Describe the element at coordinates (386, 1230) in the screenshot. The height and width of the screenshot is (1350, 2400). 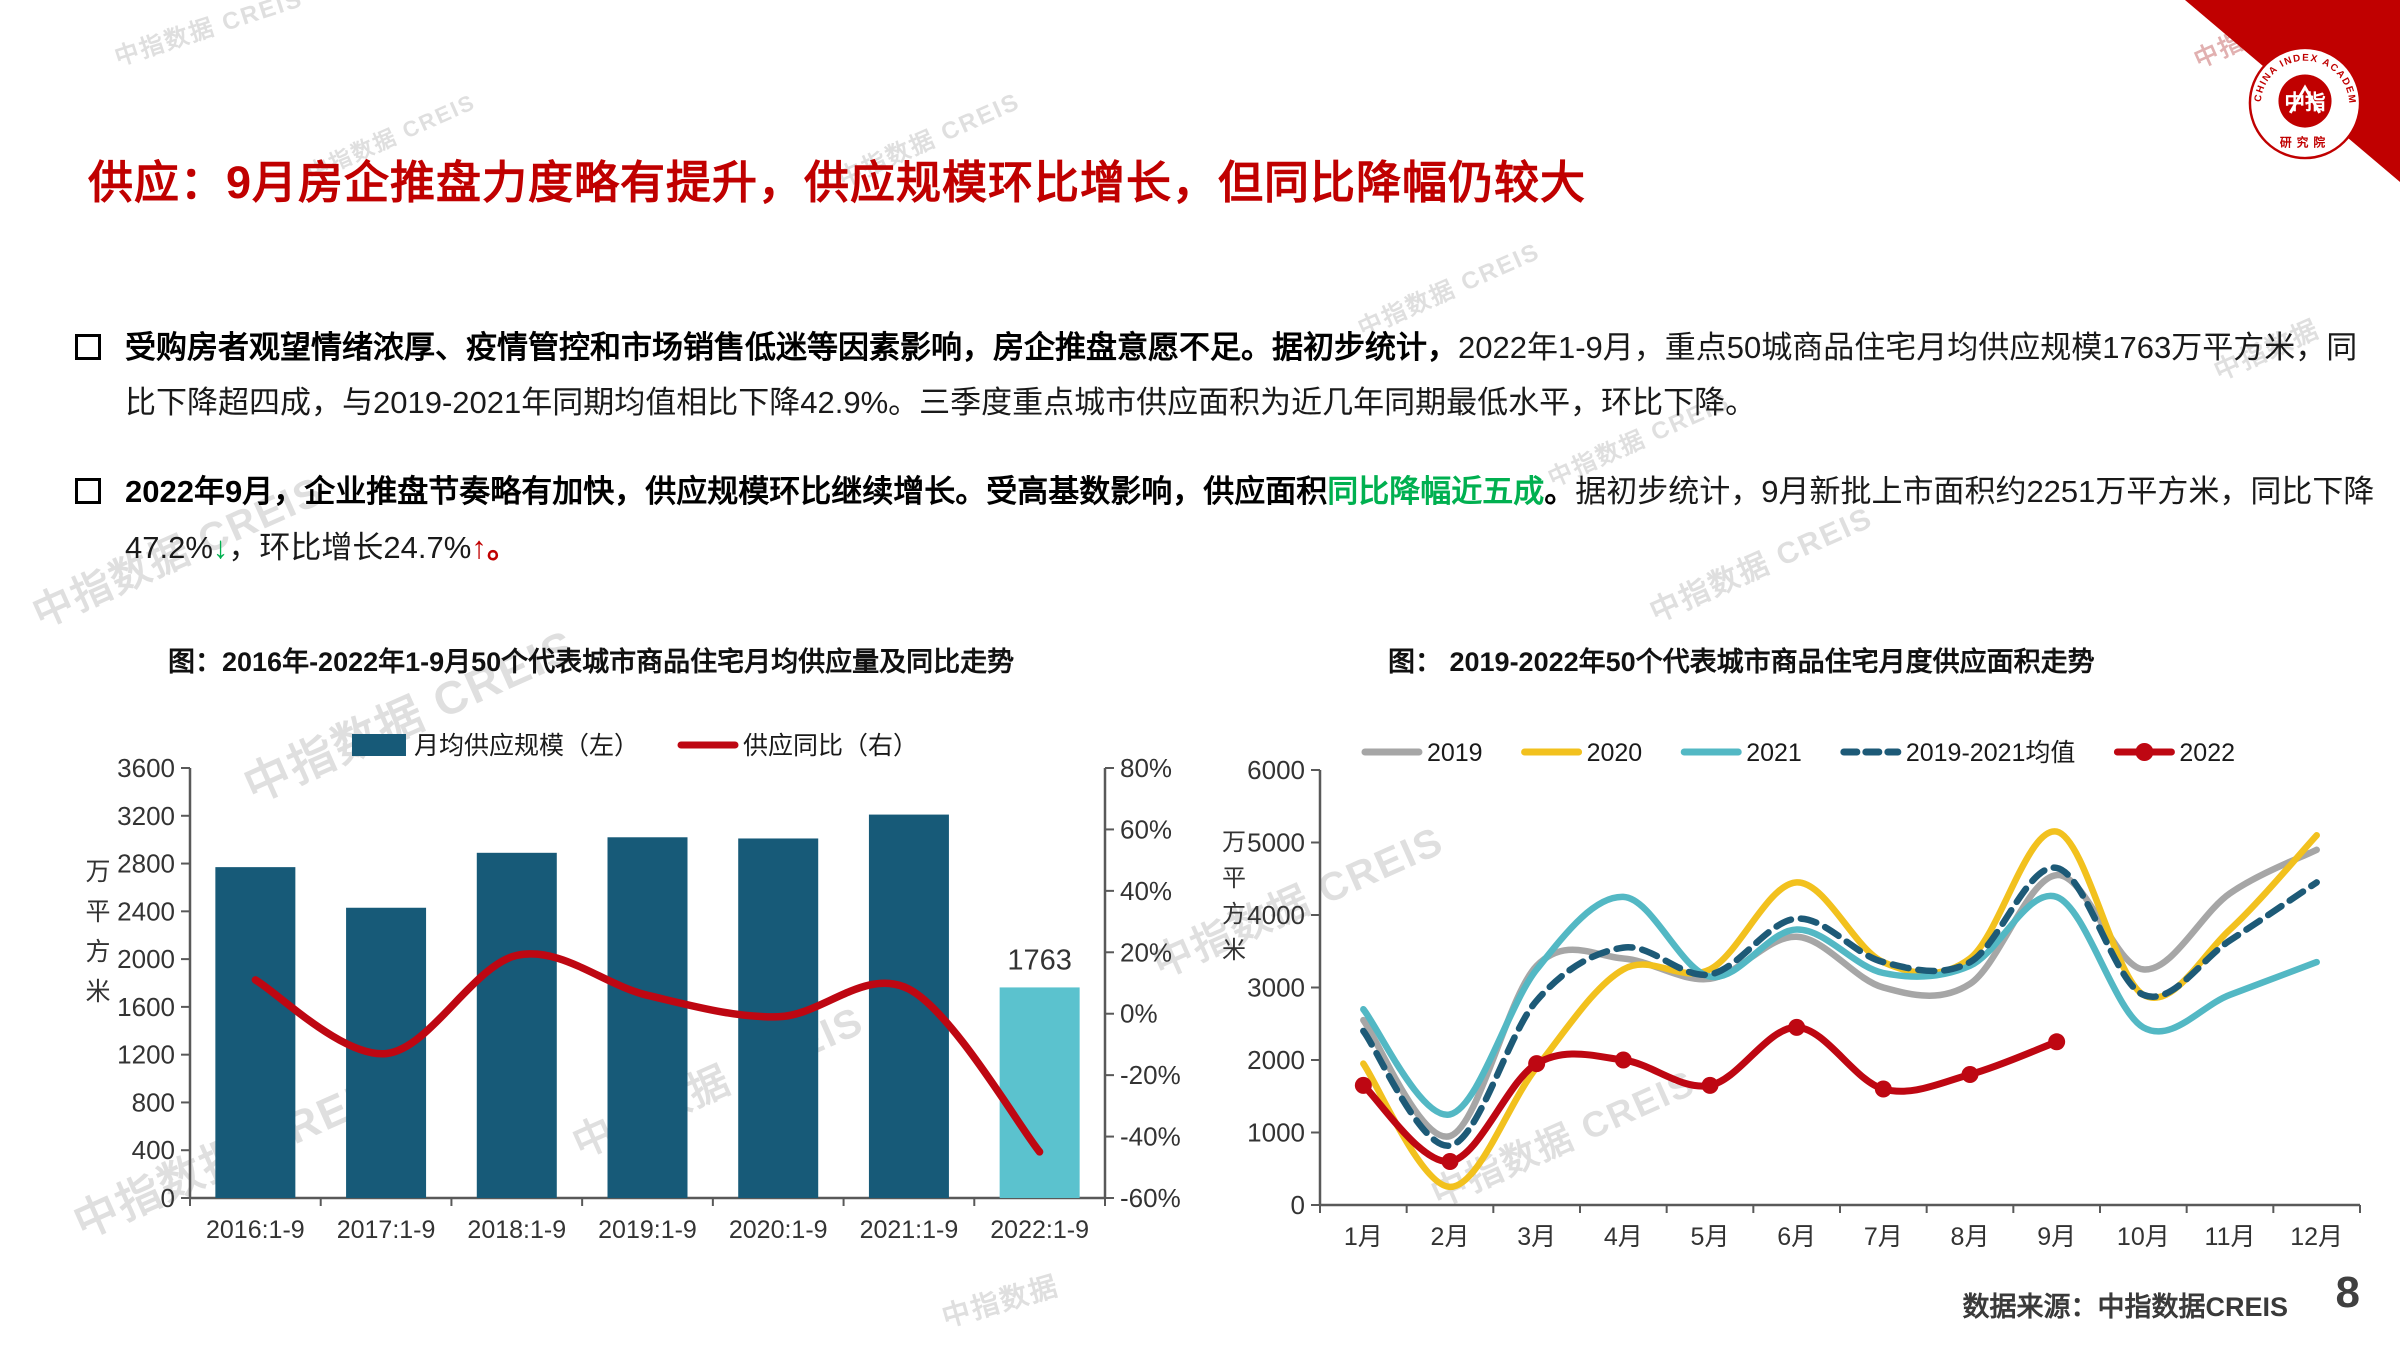
I see `x-tick-label: 2017:1-9` at that location.